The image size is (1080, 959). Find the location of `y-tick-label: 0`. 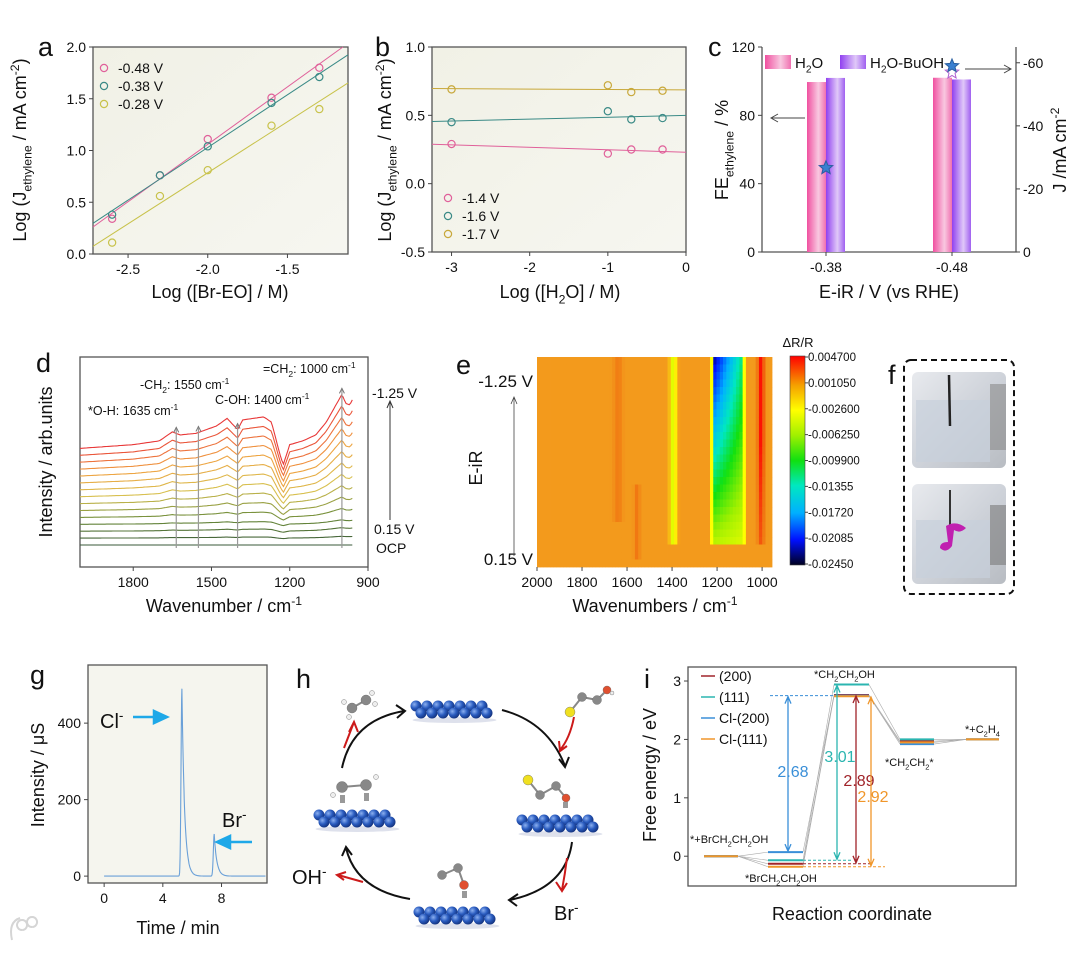

y-tick-label: 0 is located at coordinates (677, 856).